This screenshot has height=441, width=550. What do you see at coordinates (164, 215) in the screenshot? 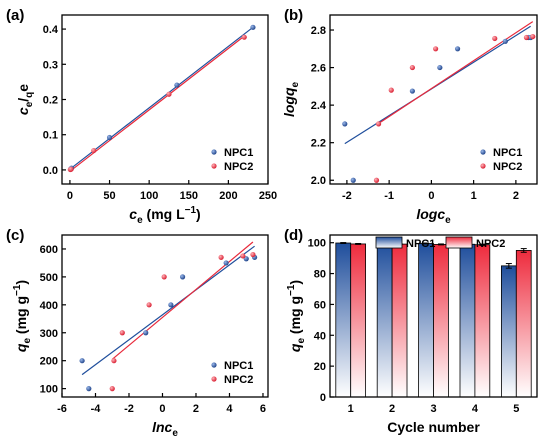
I see `x-axis-label: ce (mg L−1)` at bounding box center [164, 215].